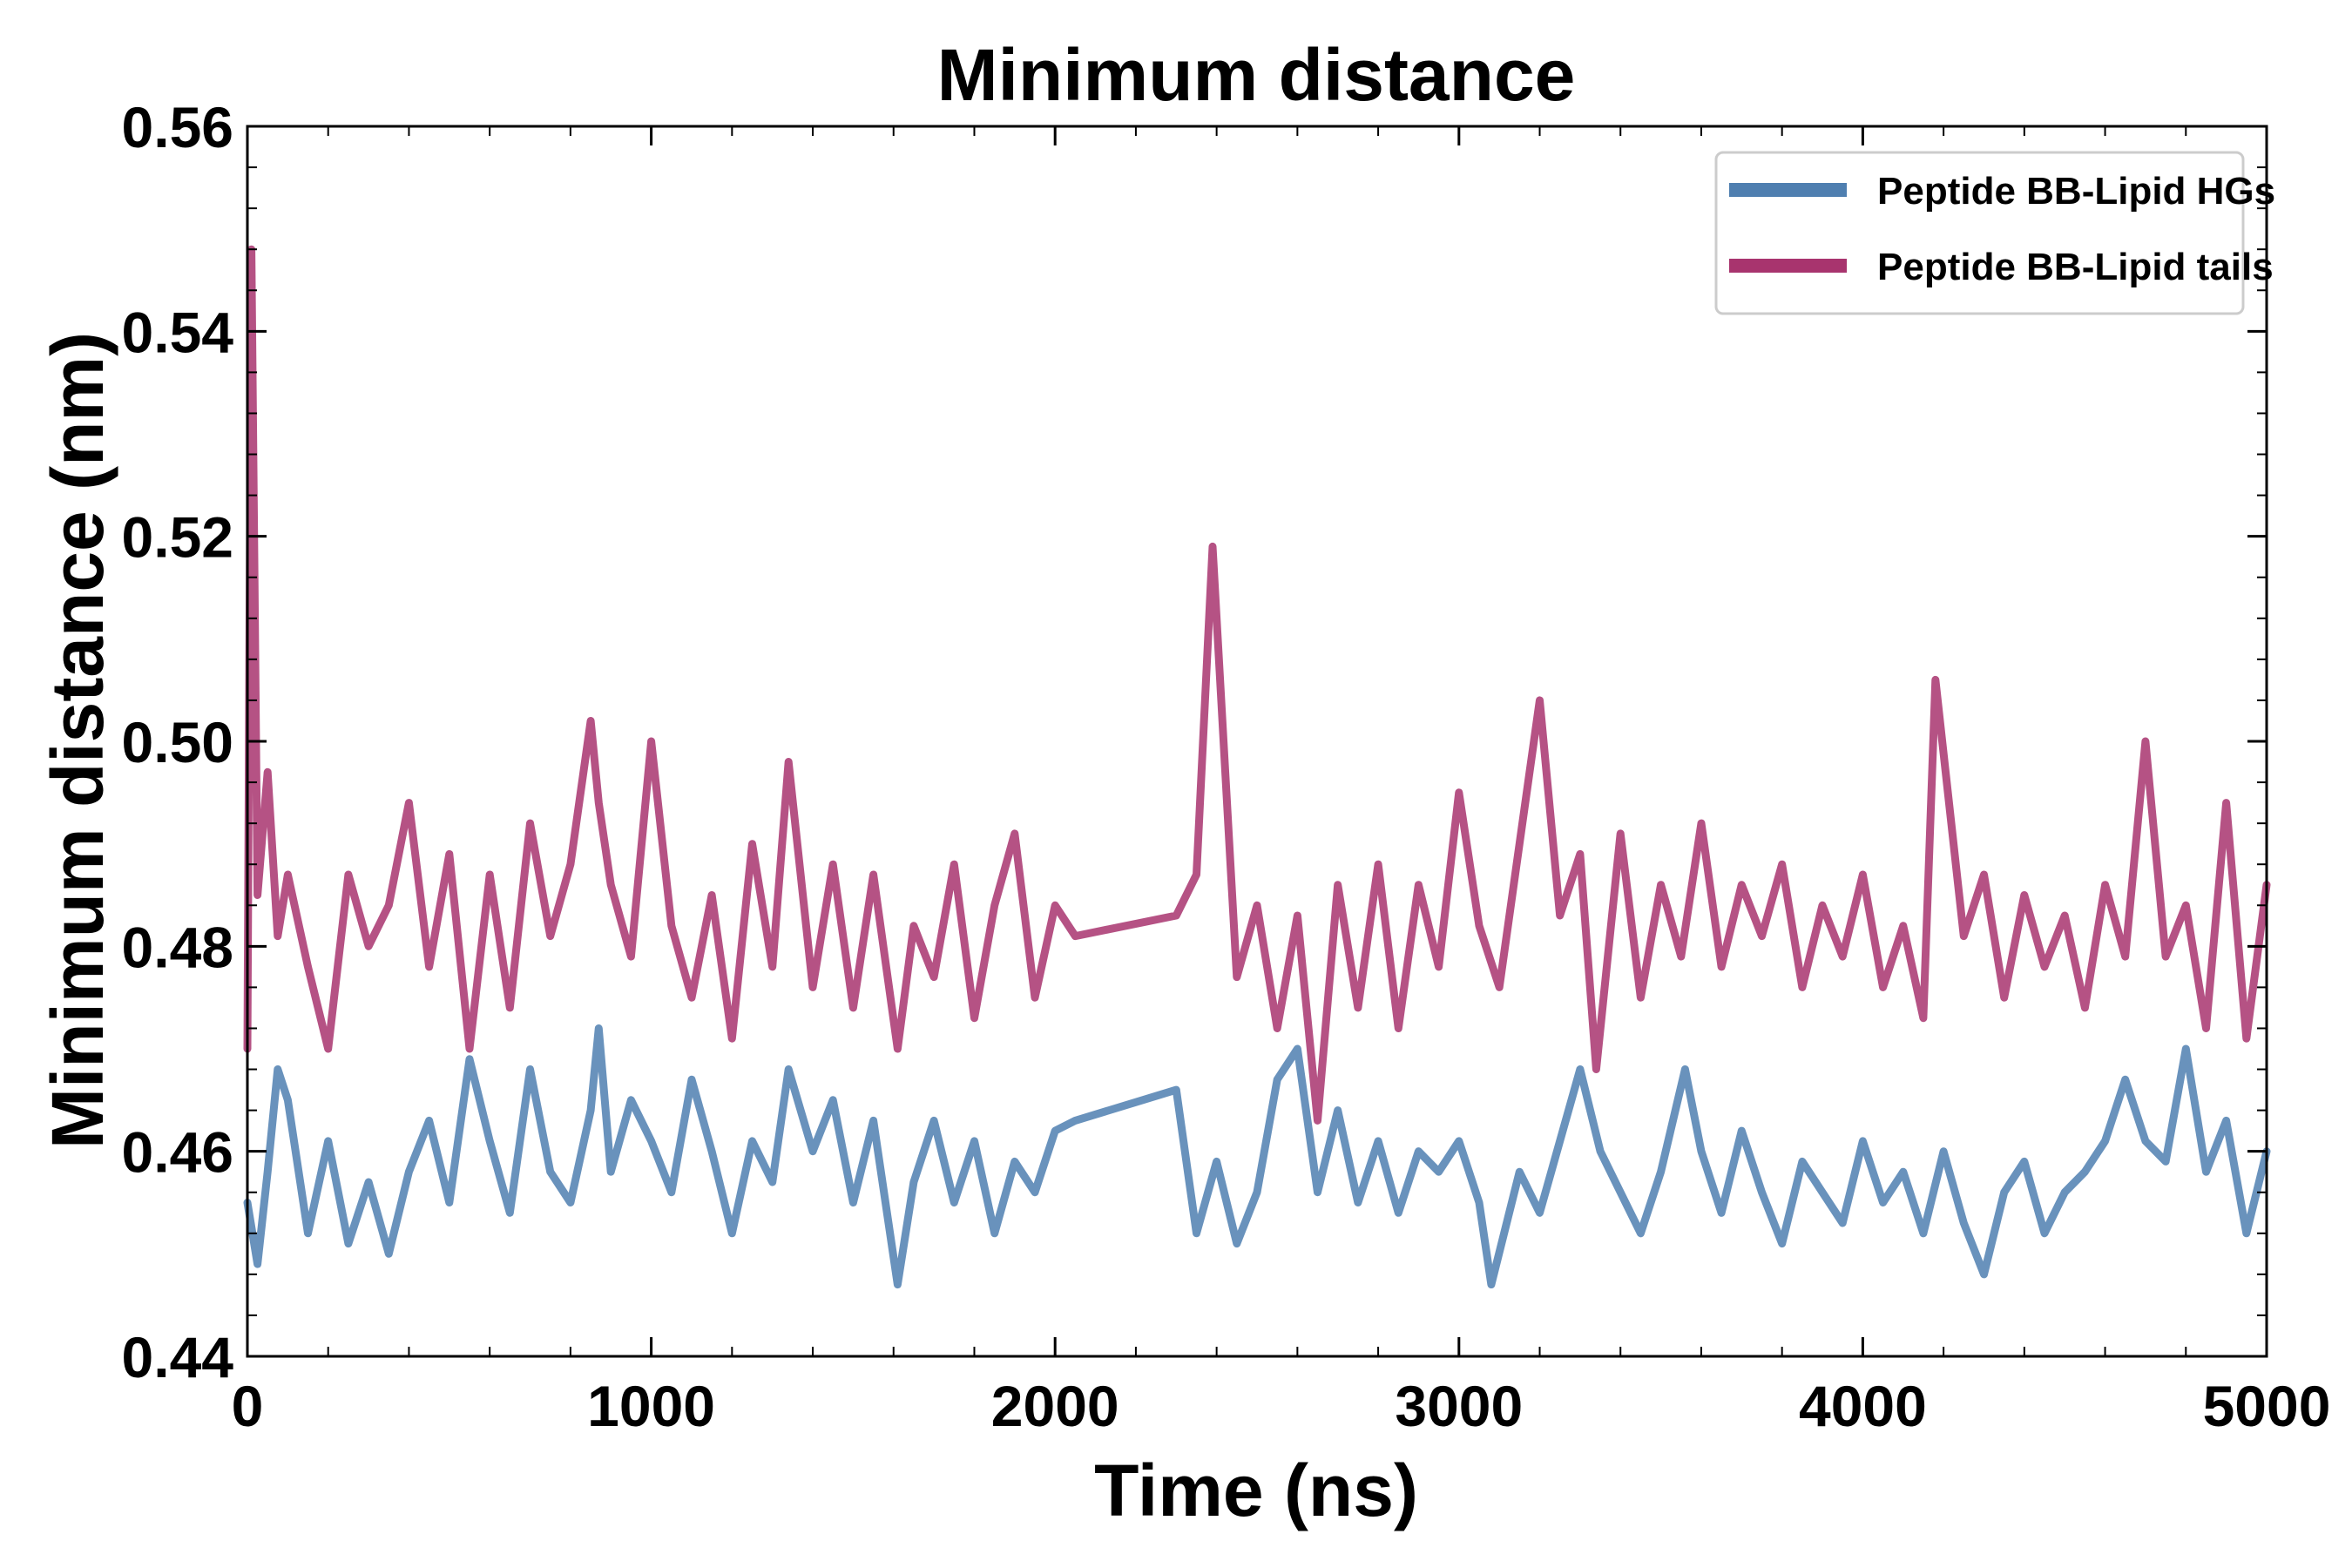  What do you see at coordinates (1256, 1490) in the screenshot?
I see `x-axis-label: Time (ns)` at bounding box center [1256, 1490].